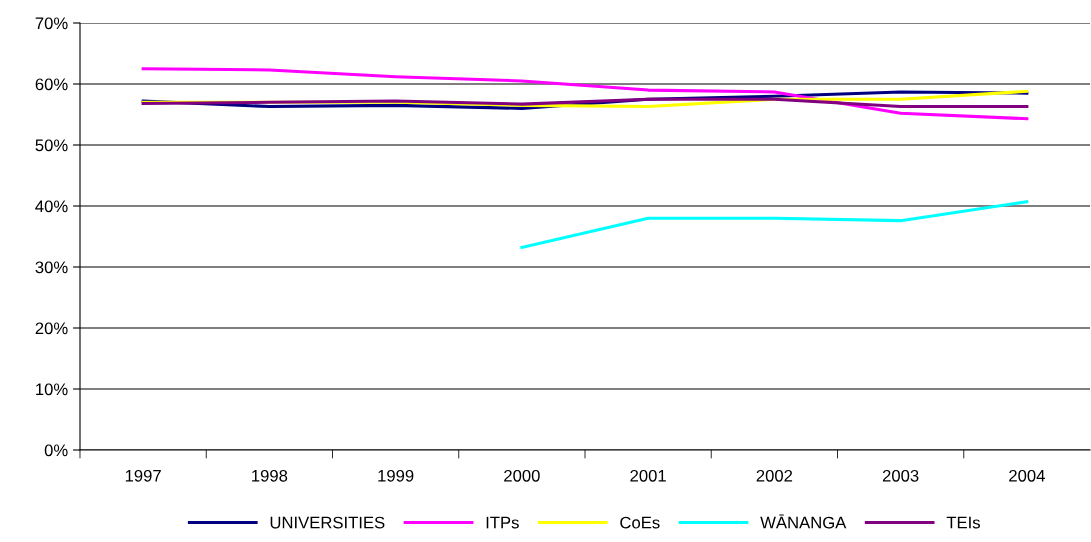 The width and height of the screenshot is (1091, 542). Describe the element at coordinates (900, 475) in the screenshot. I see `x-tick-label: 2003` at that location.